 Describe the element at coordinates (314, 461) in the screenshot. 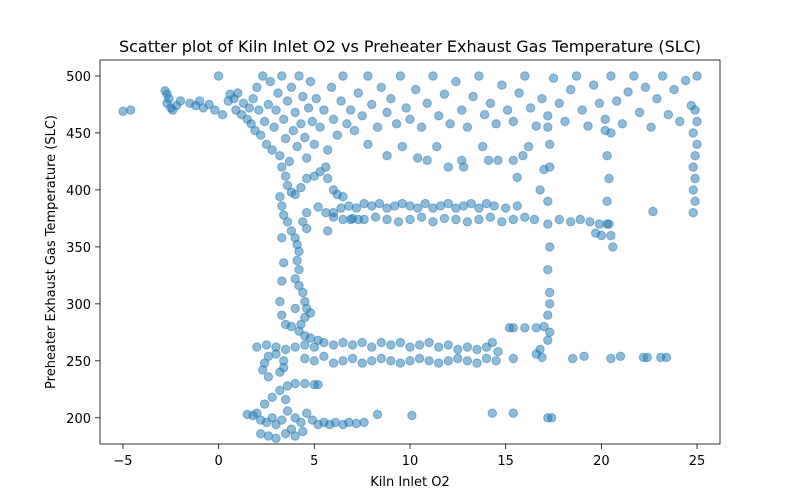

I see `x-tick-label: 5` at that location.